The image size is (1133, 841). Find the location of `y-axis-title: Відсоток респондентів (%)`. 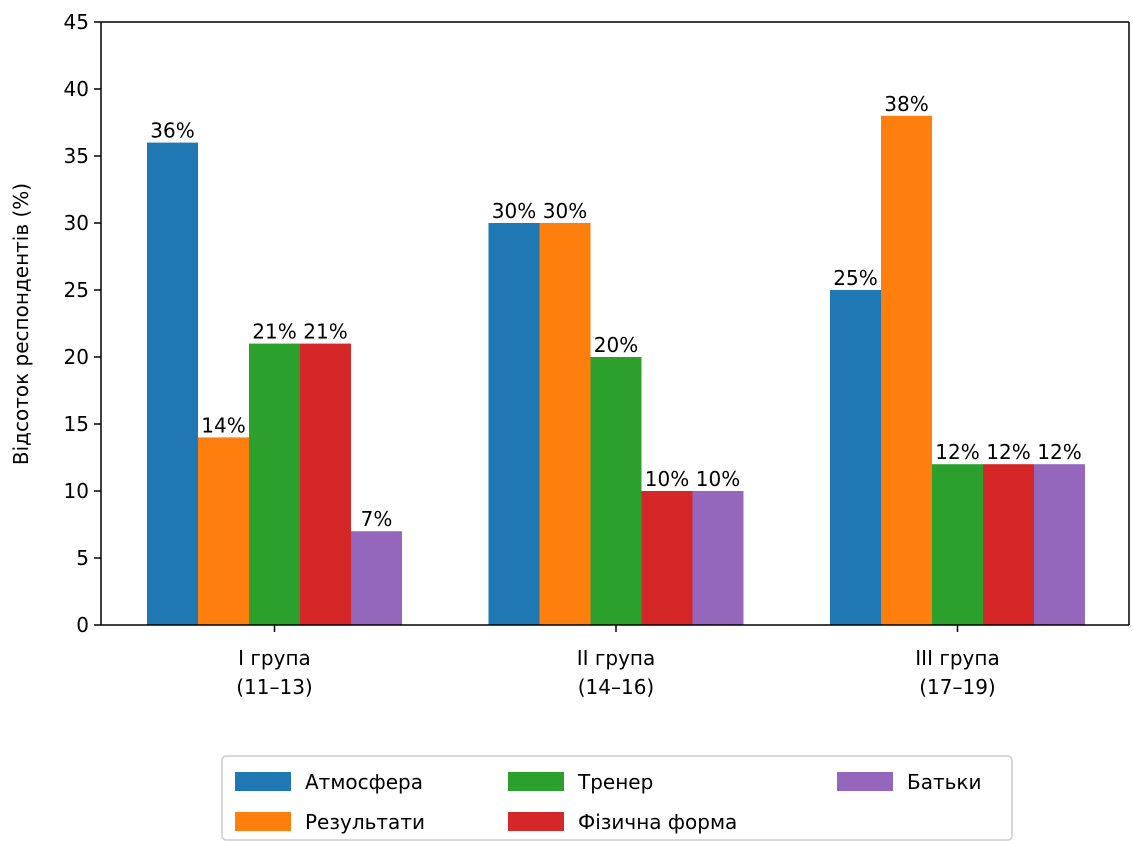

y-axis-title: Відсоток респондентів (%) is located at coordinates (21, 324).